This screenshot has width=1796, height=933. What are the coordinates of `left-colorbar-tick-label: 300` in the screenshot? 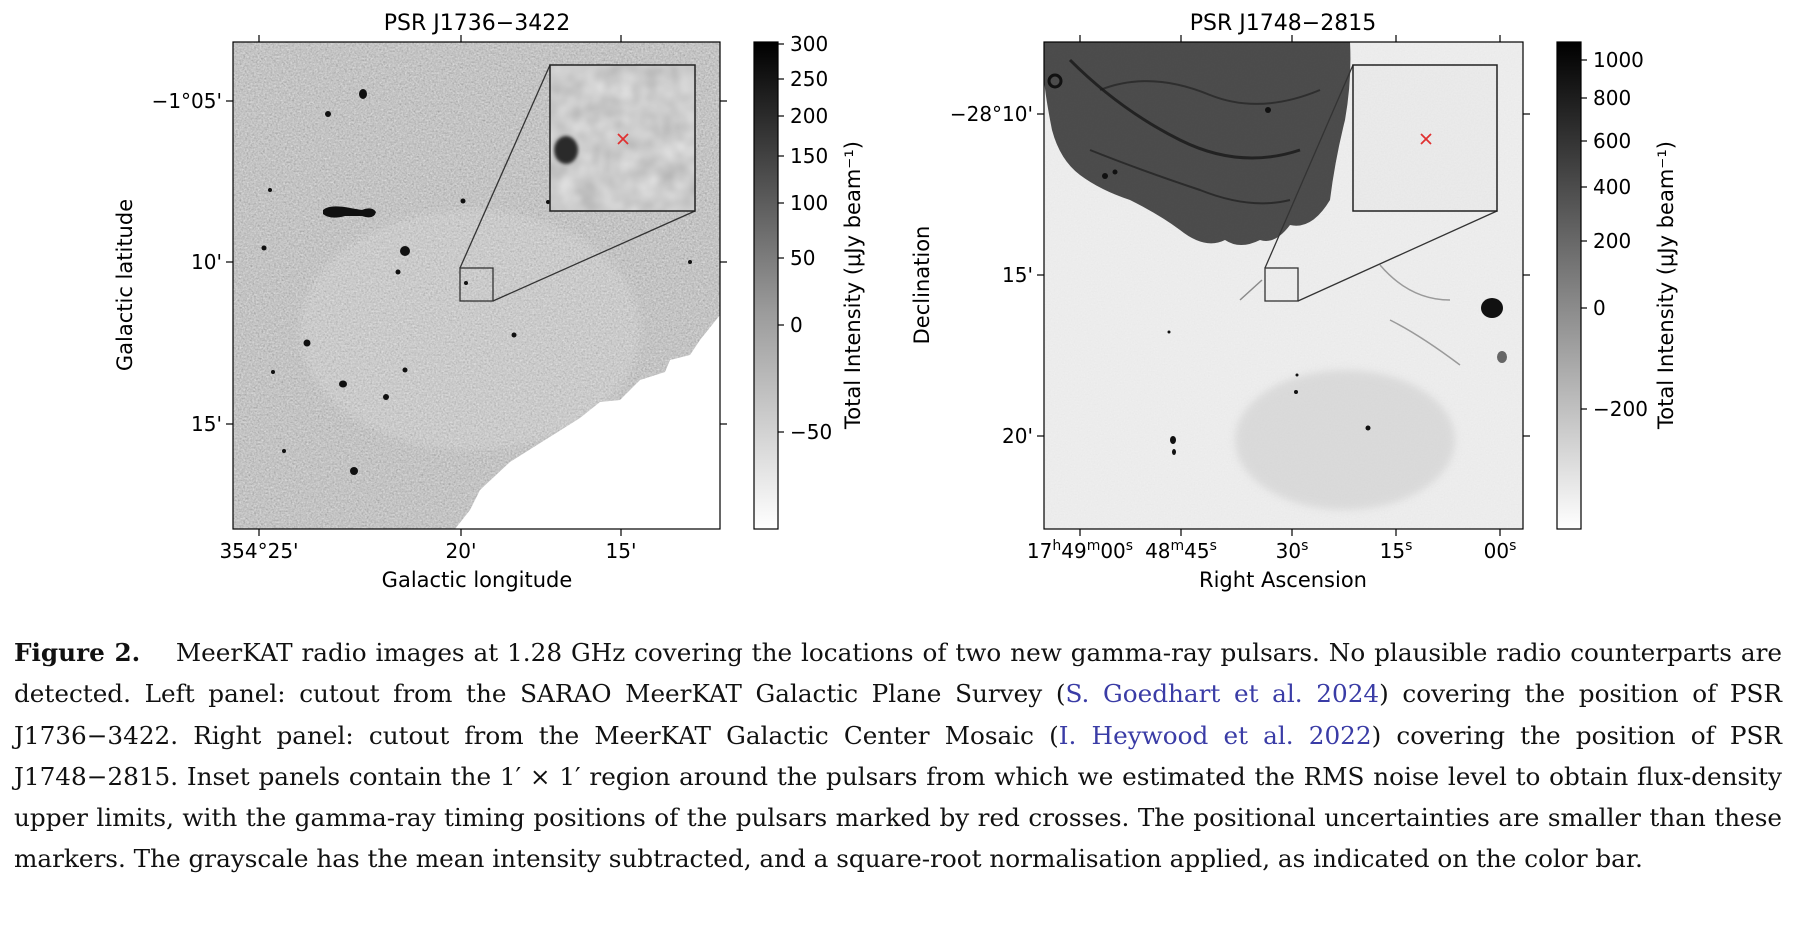 It's located at (809, 44).